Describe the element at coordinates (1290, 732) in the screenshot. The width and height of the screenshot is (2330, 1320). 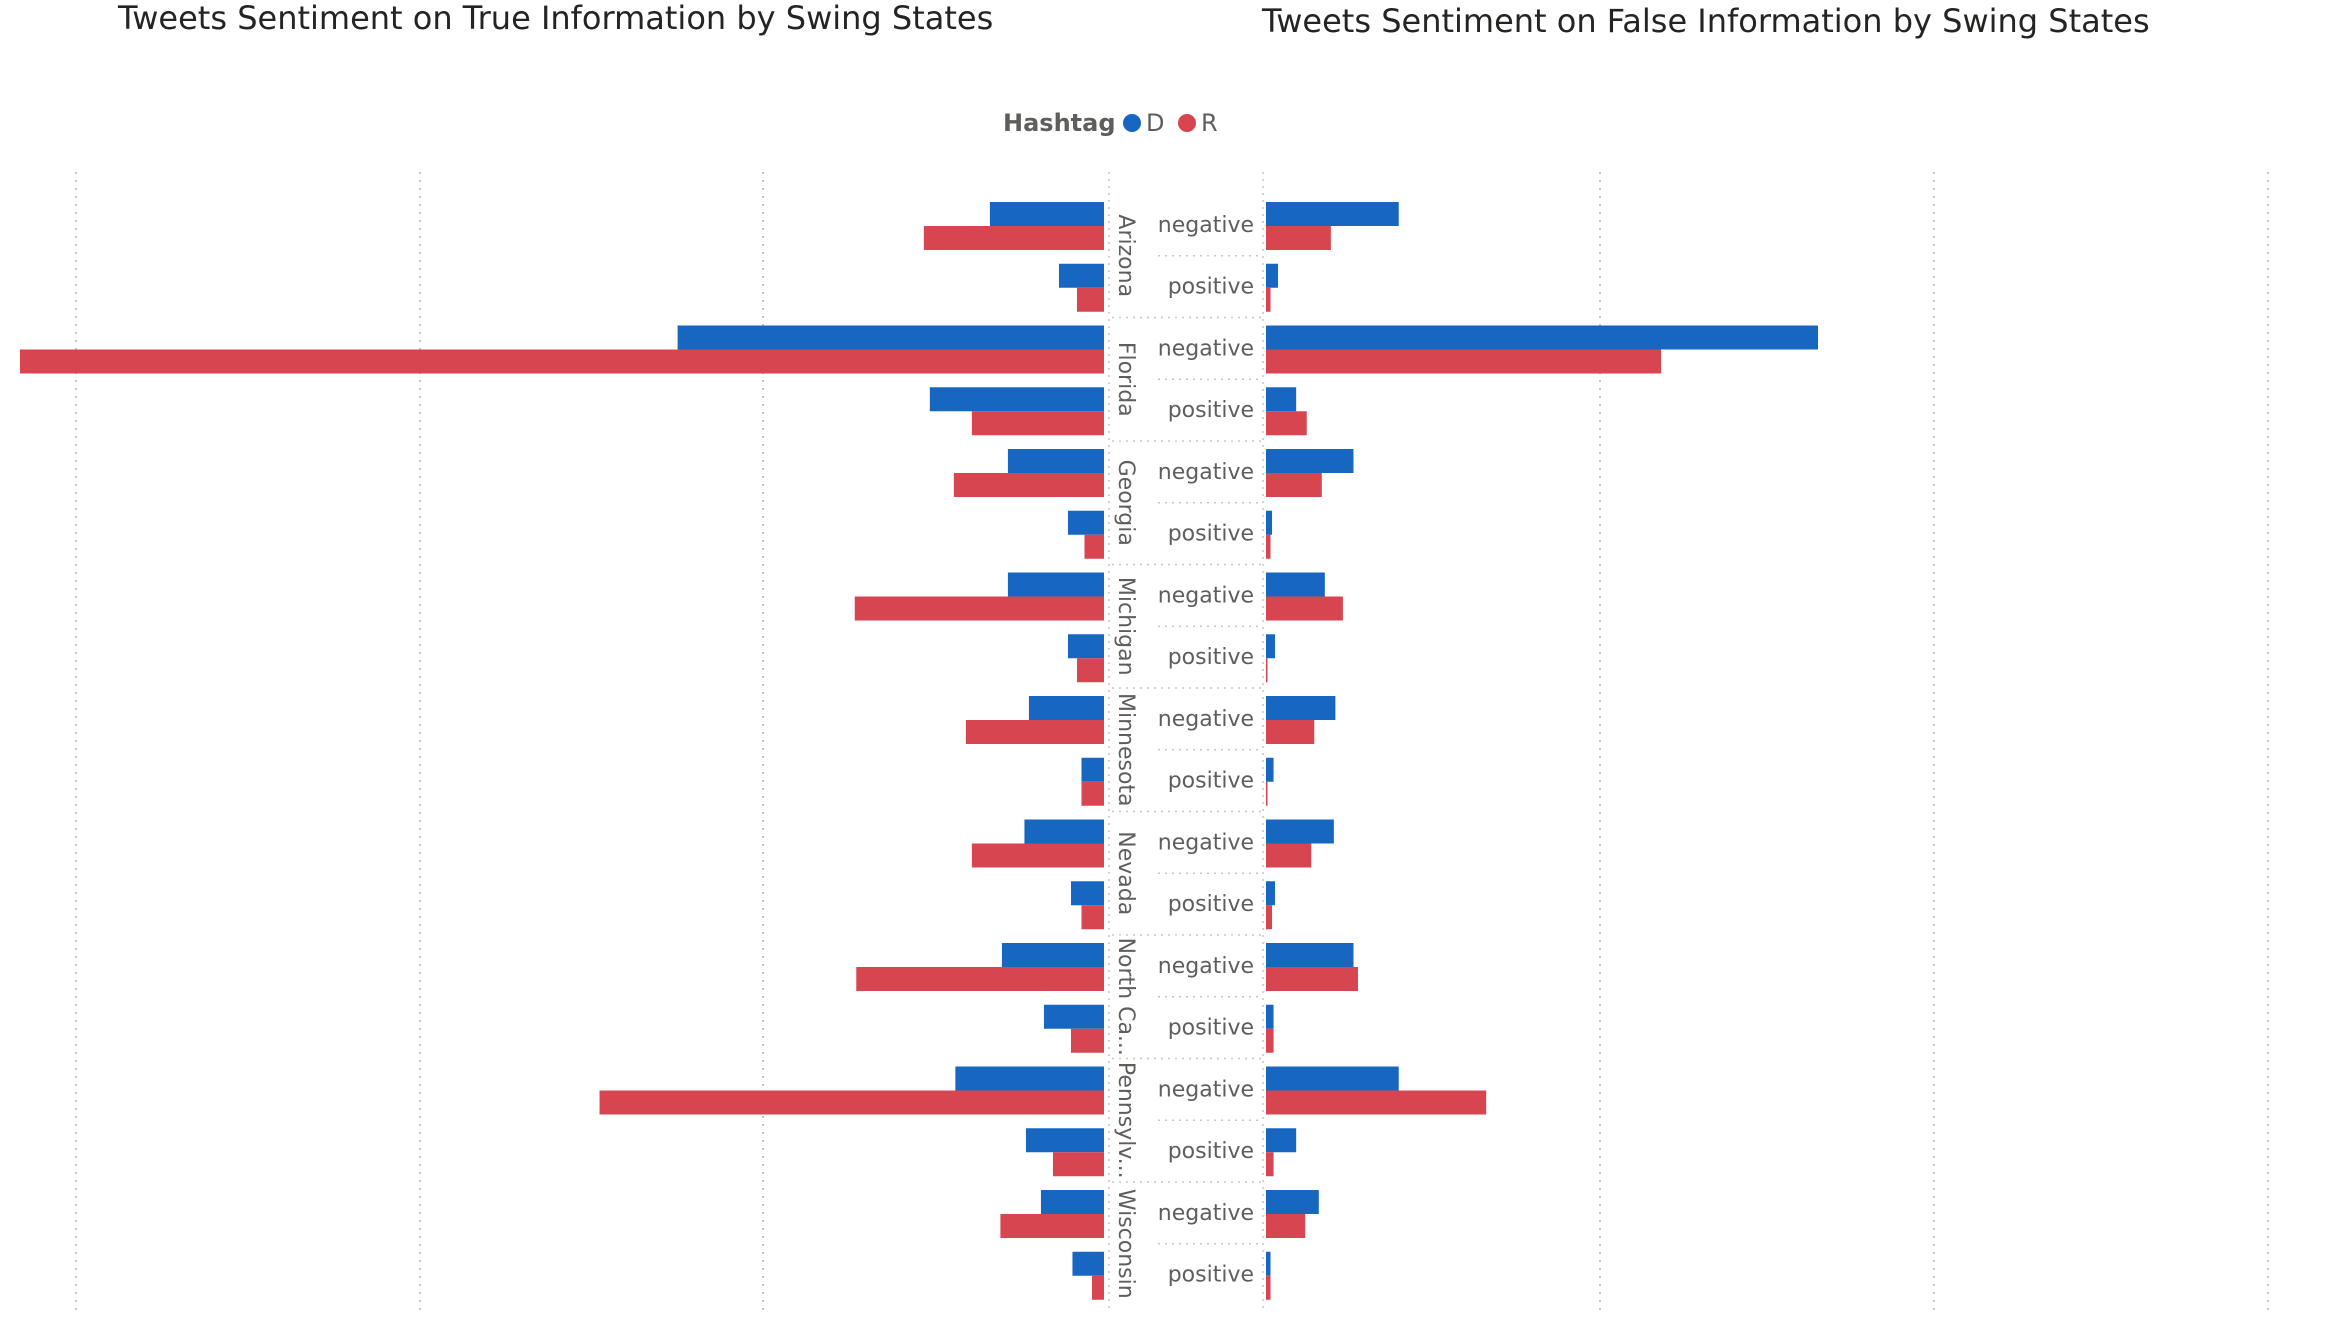
I see `bar-false-minnesota-negative-r` at that location.